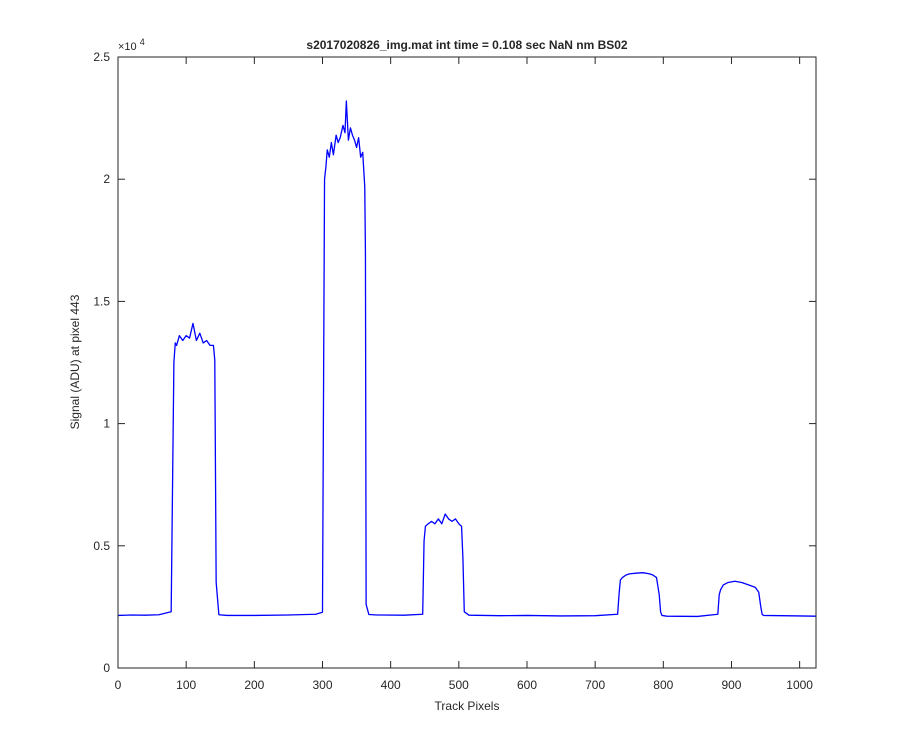  Describe the element at coordinates (254, 685) in the screenshot. I see `x-tick-label: 200` at that location.